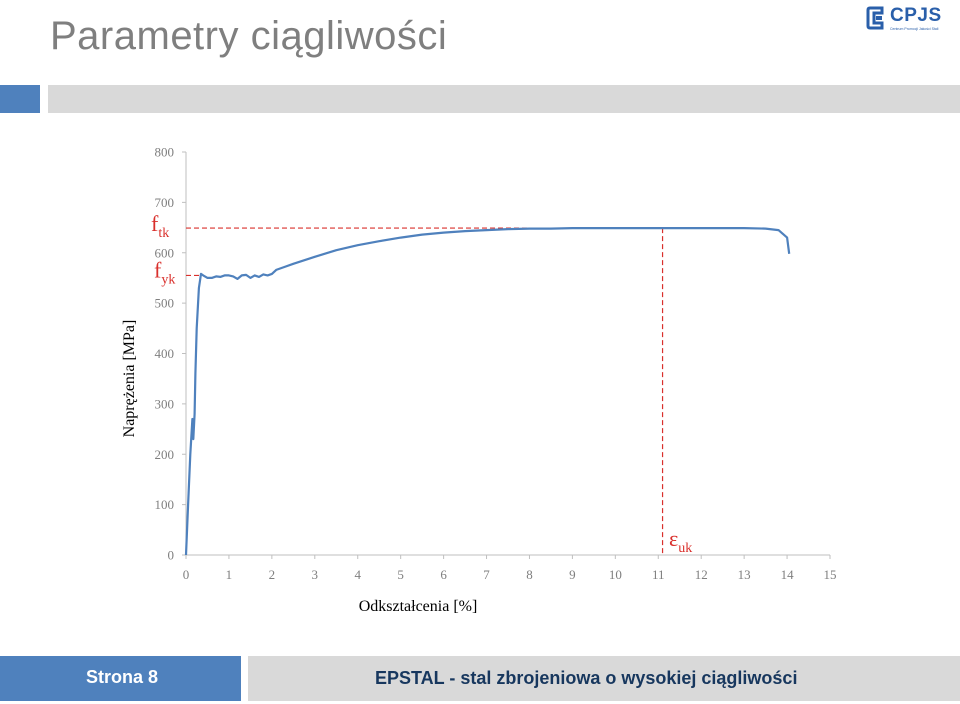 This screenshot has height=704, width=960. I want to click on cpjs-logo-icon, so click(875, 18).